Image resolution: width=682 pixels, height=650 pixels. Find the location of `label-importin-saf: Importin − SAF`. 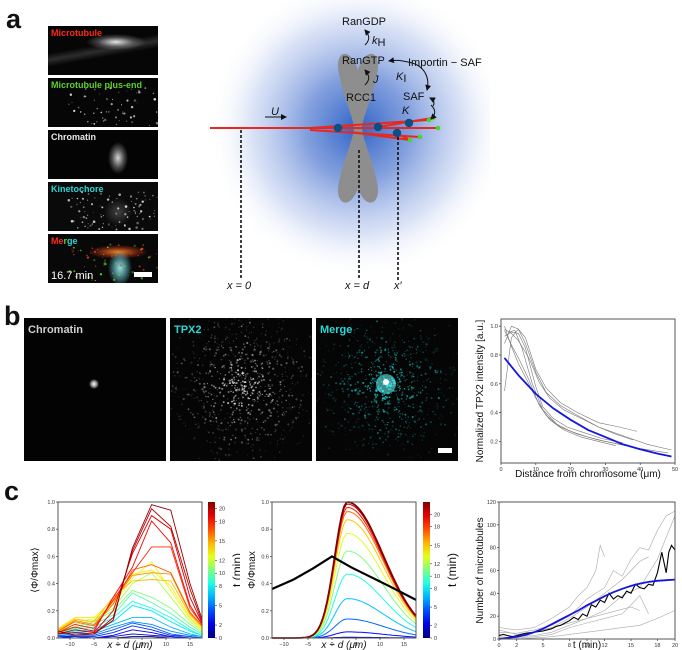

label-importin-saf: Importin − SAF is located at coordinates (445, 63).